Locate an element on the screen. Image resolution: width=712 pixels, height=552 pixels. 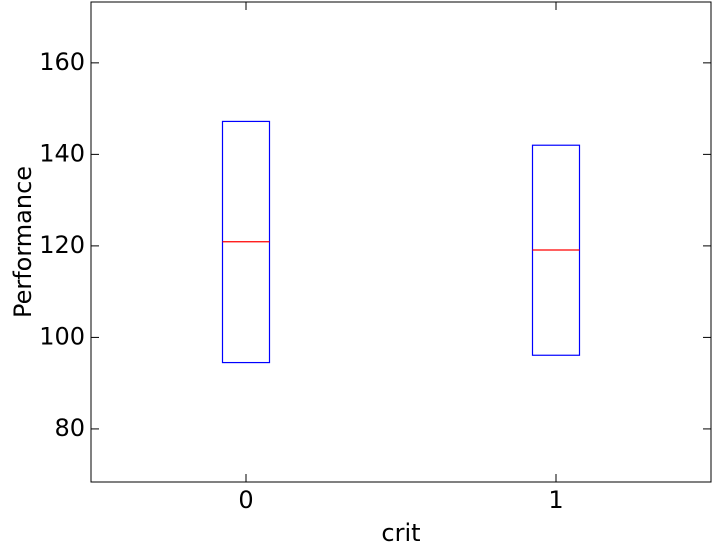
y-tick-label: 80 is located at coordinates (69, 428).